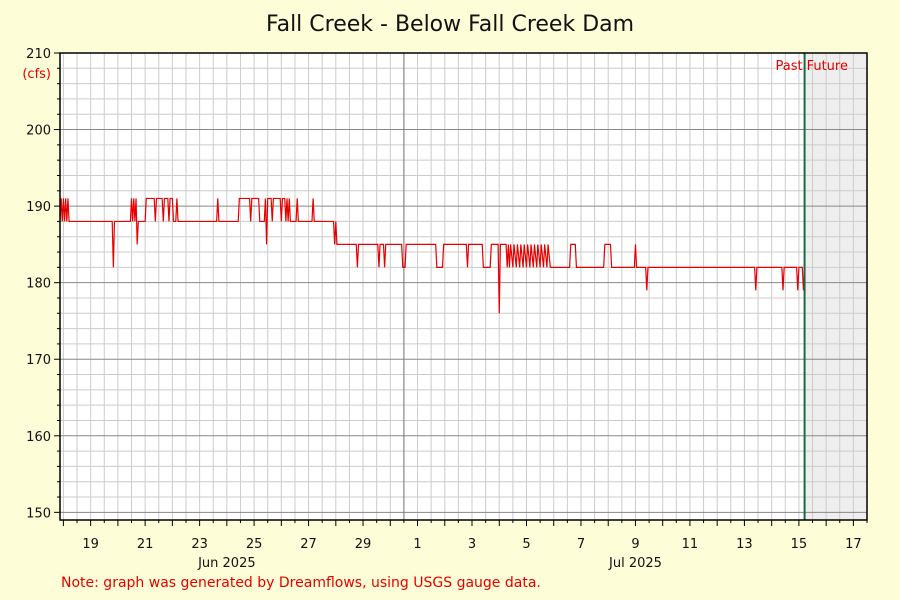  Describe the element at coordinates (38, 513) in the screenshot. I see `y-tick-label: 150` at that location.